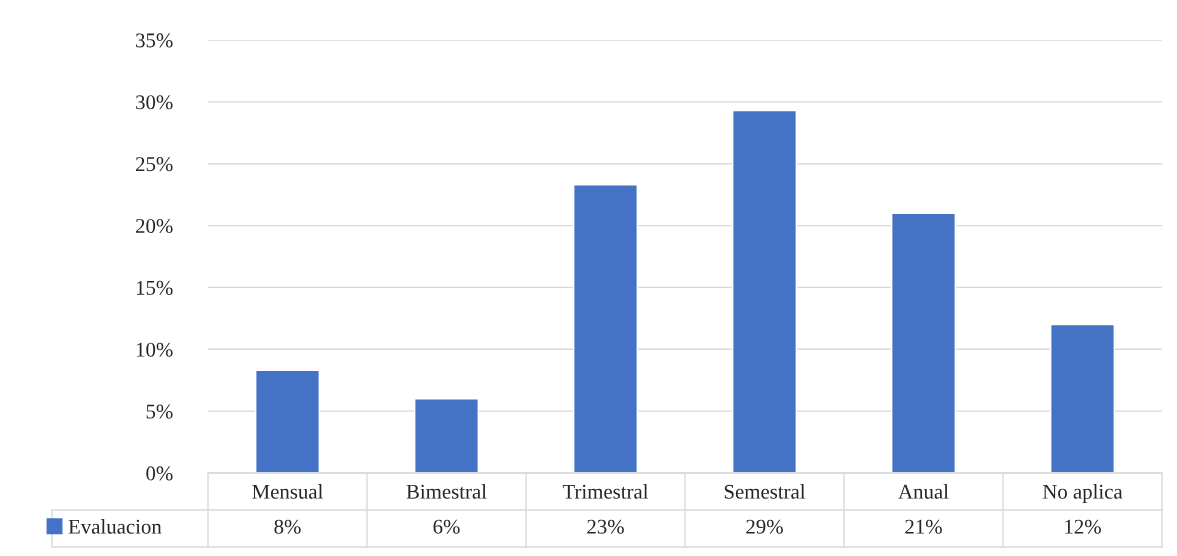 The width and height of the screenshot is (1177, 556). Describe the element at coordinates (764, 526) in the screenshot. I see `data-label: 29%` at that location.